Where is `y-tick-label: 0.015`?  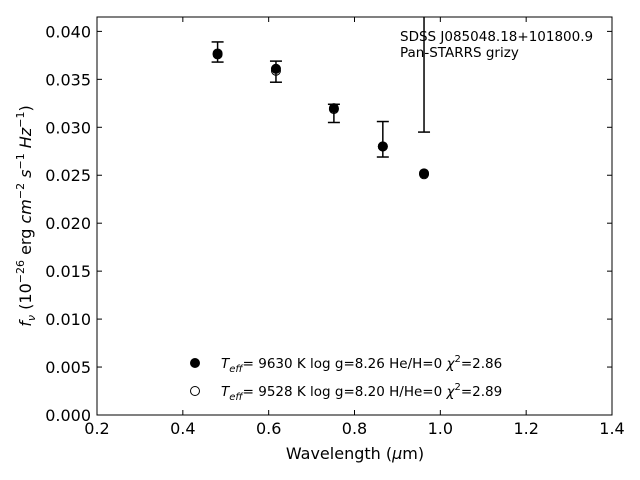
y-tick-label: 0.015 is located at coordinates (68, 271).